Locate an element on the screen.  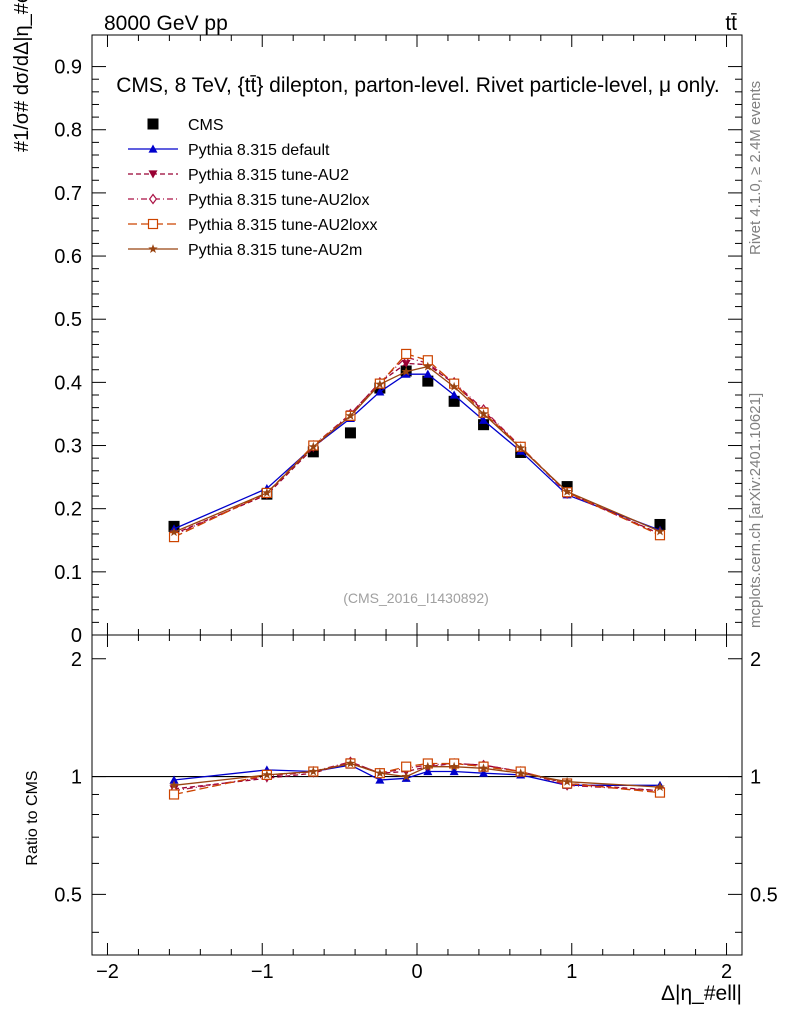
series-line-au2lox is located at coordinates (417, 446).